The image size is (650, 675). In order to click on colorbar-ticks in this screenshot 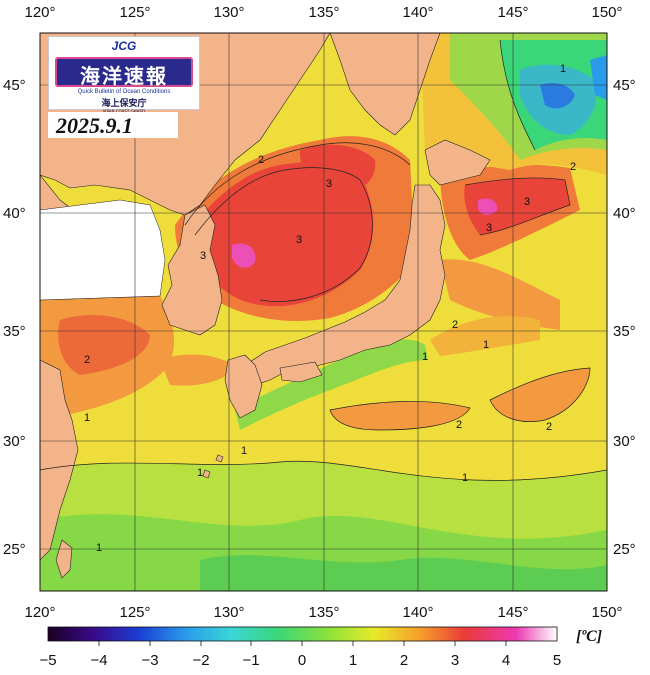, I will do `click(302, 643)`.